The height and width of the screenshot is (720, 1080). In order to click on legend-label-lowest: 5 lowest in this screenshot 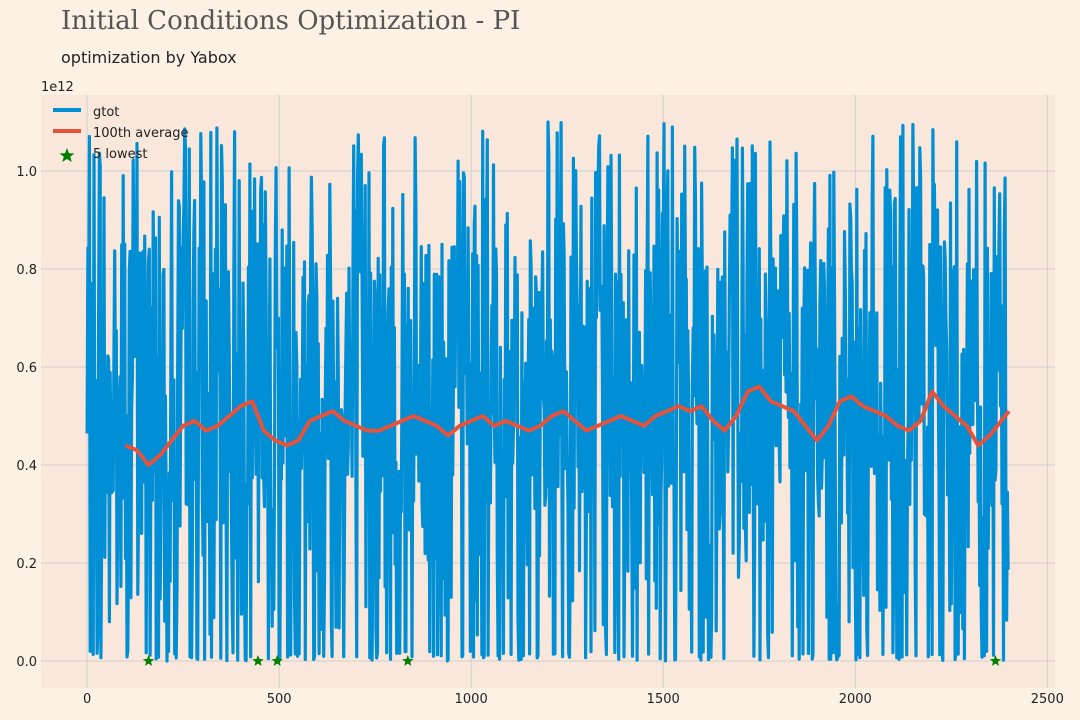, I will do `click(120, 154)`.